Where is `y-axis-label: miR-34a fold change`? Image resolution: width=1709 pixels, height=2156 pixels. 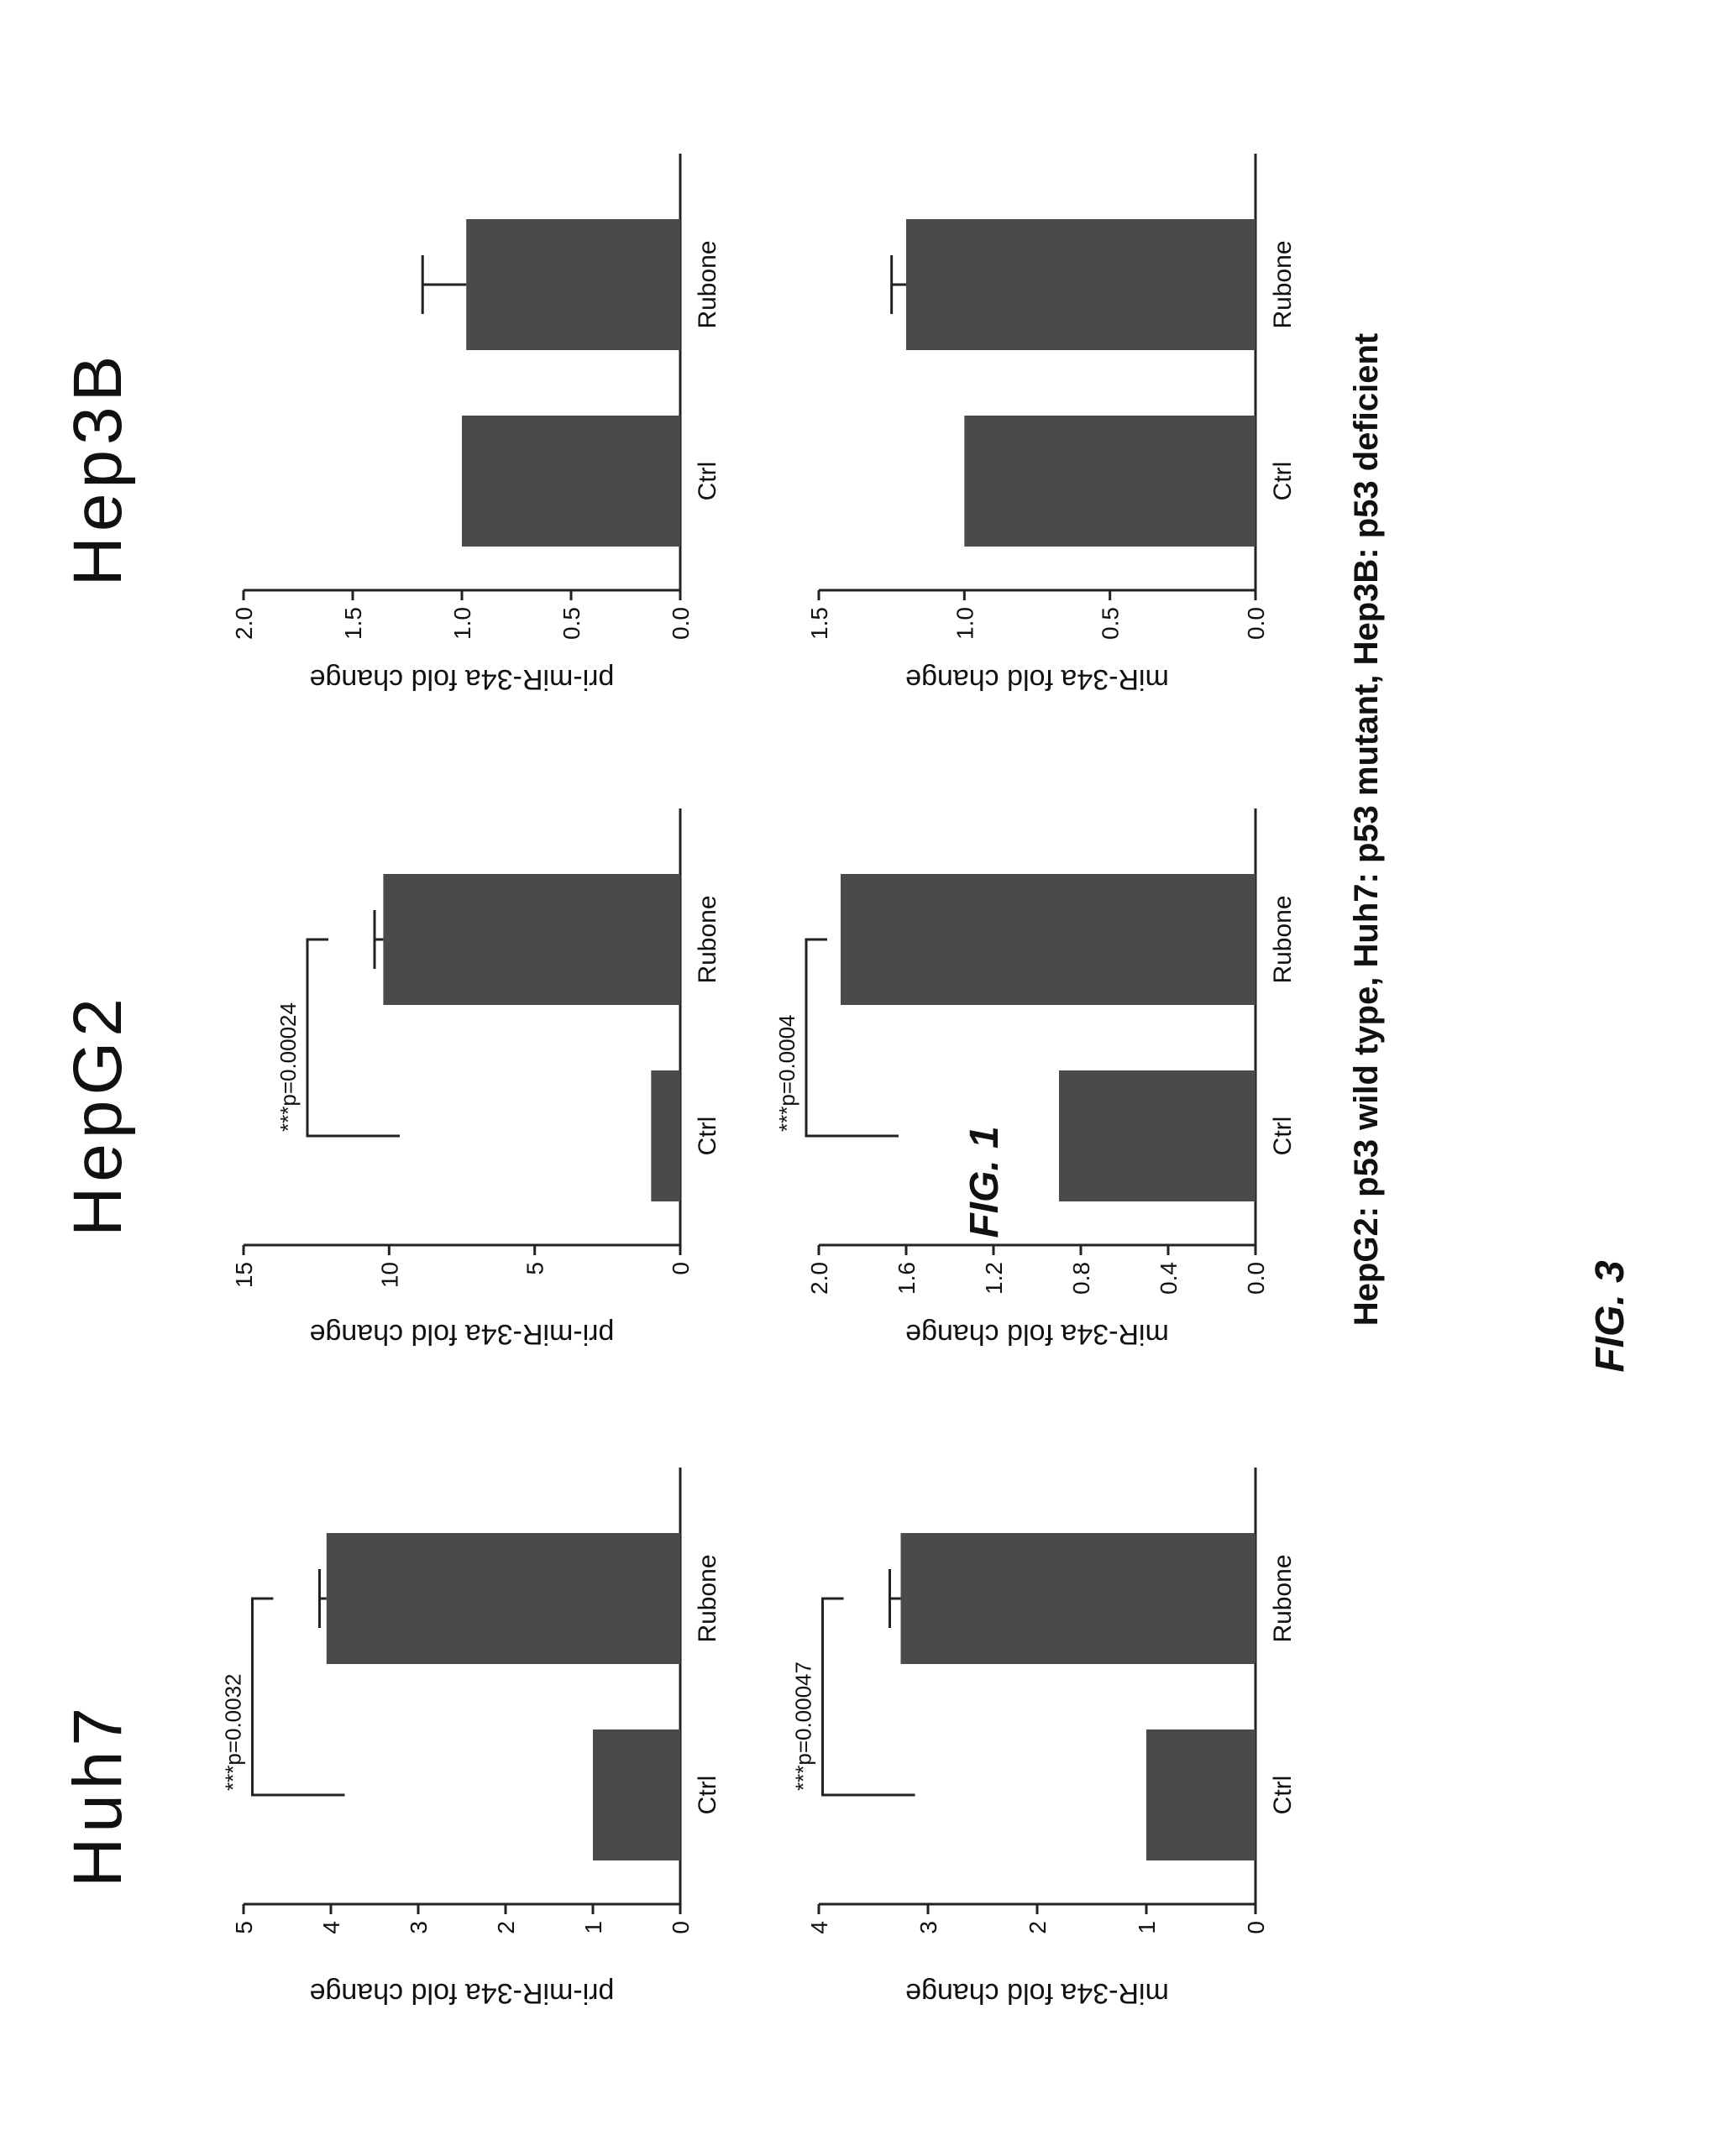 y-axis-label: miR-34a fold change is located at coordinates (1037, 679).